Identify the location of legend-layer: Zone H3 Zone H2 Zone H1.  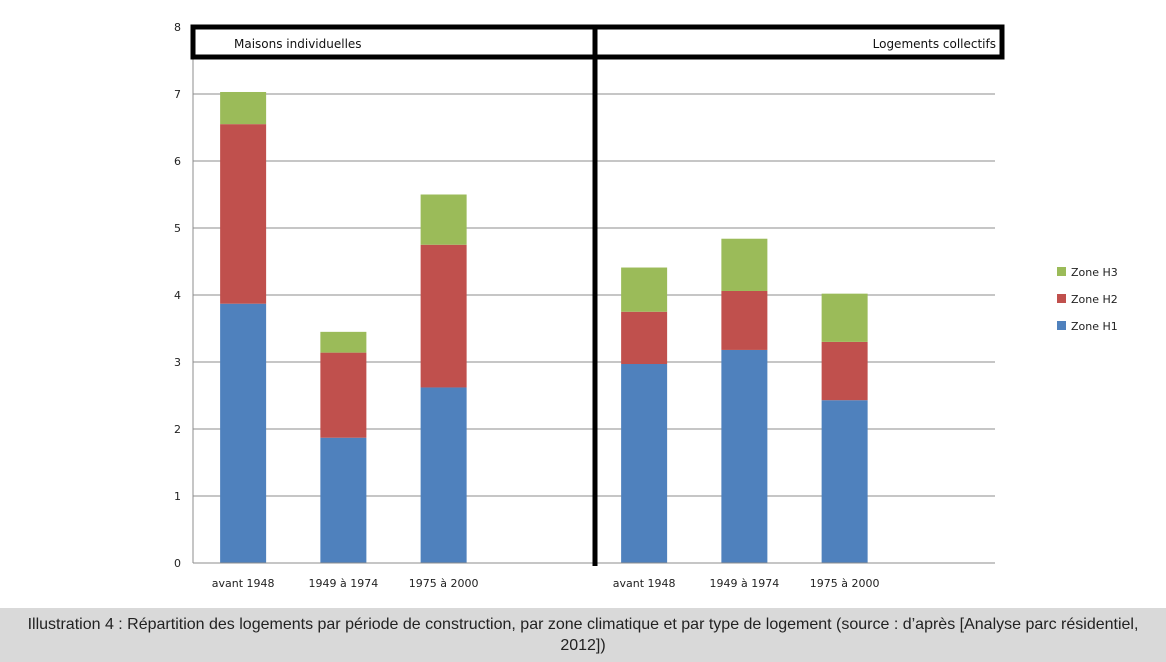
(1087, 299).